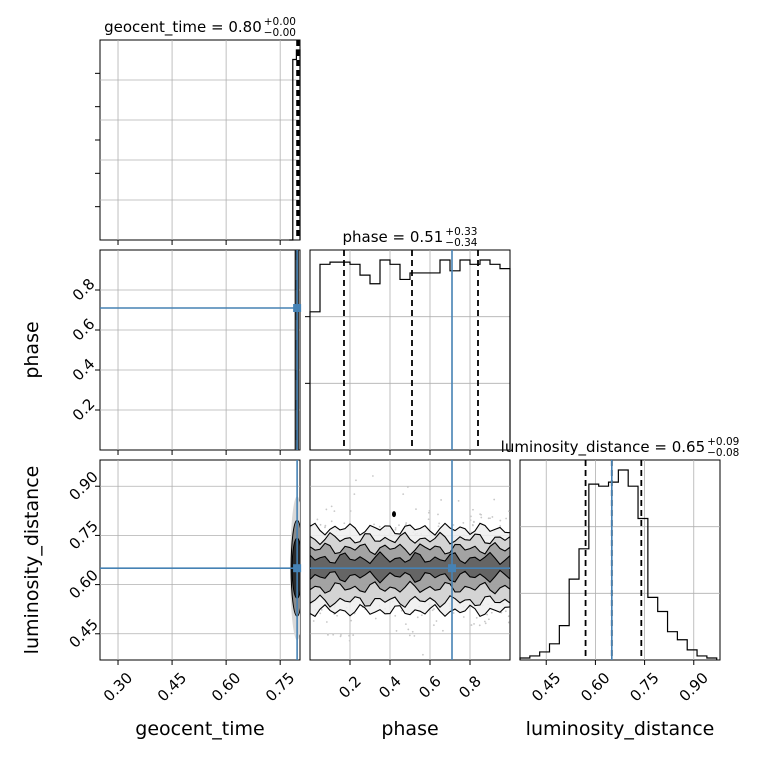 Image resolution: width=760 pixels, height=760 pixels. What do you see at coordinates (723, 442) in the screenshot?
I see `title-luminosity-distance-plus: +0.09` at bounding box center [723, 442].